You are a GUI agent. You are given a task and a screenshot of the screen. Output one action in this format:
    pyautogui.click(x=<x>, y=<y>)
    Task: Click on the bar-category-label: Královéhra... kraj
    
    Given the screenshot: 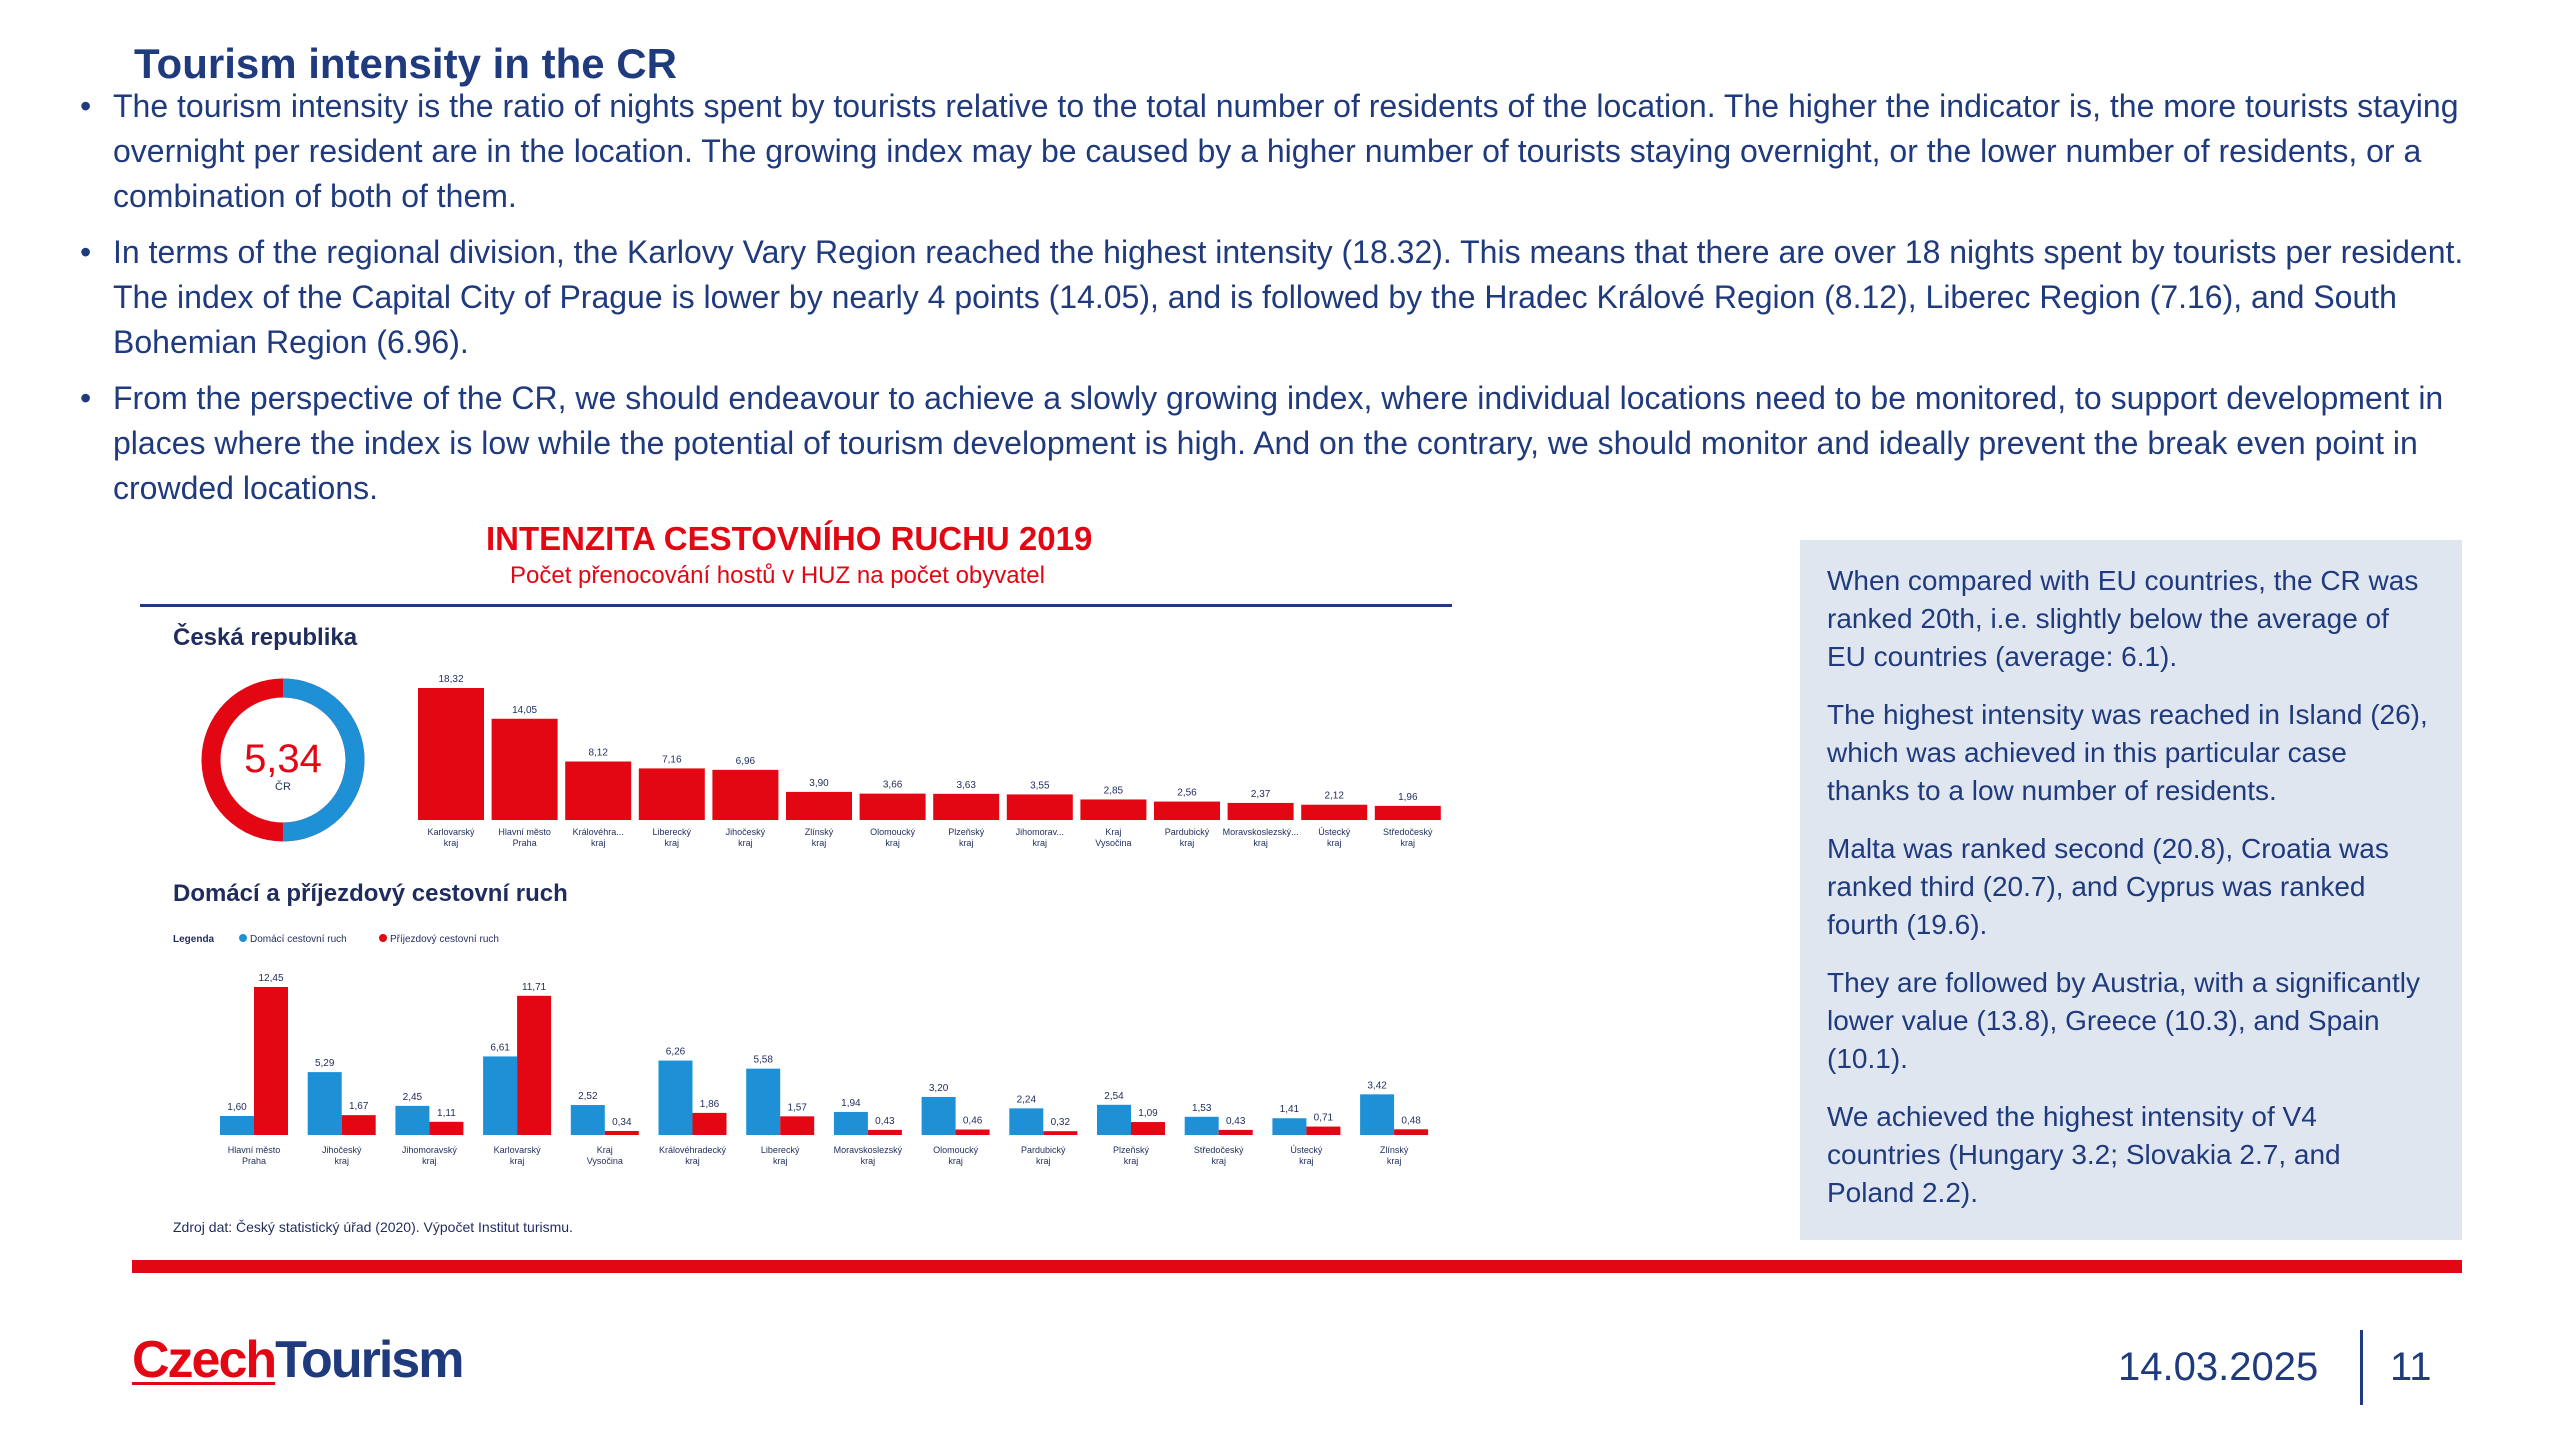 What is the action you would take?
    pyautogui.click(x=598, y=837)
    